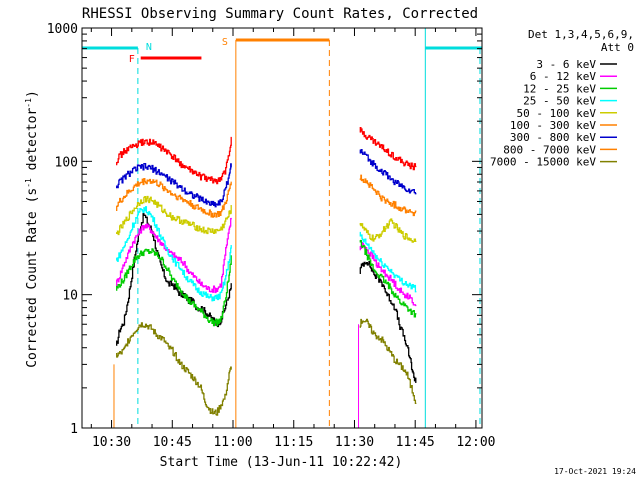  Describe the element at coordinates (549, 149) in the screenshot. I see `legend-label: 800 - 7000 keV` at that location.